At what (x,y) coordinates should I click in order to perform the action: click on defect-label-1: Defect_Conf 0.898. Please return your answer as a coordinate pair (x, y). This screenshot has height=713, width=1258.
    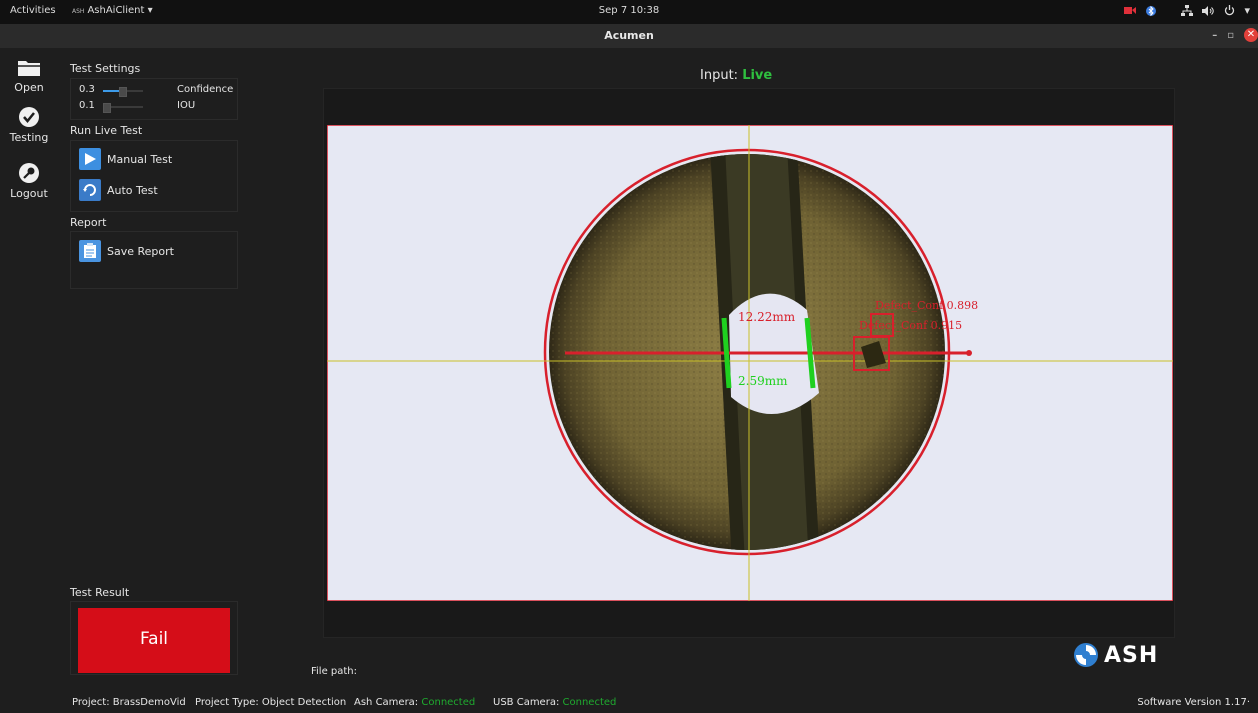
    Looking at the image, I should click on (926, 305).